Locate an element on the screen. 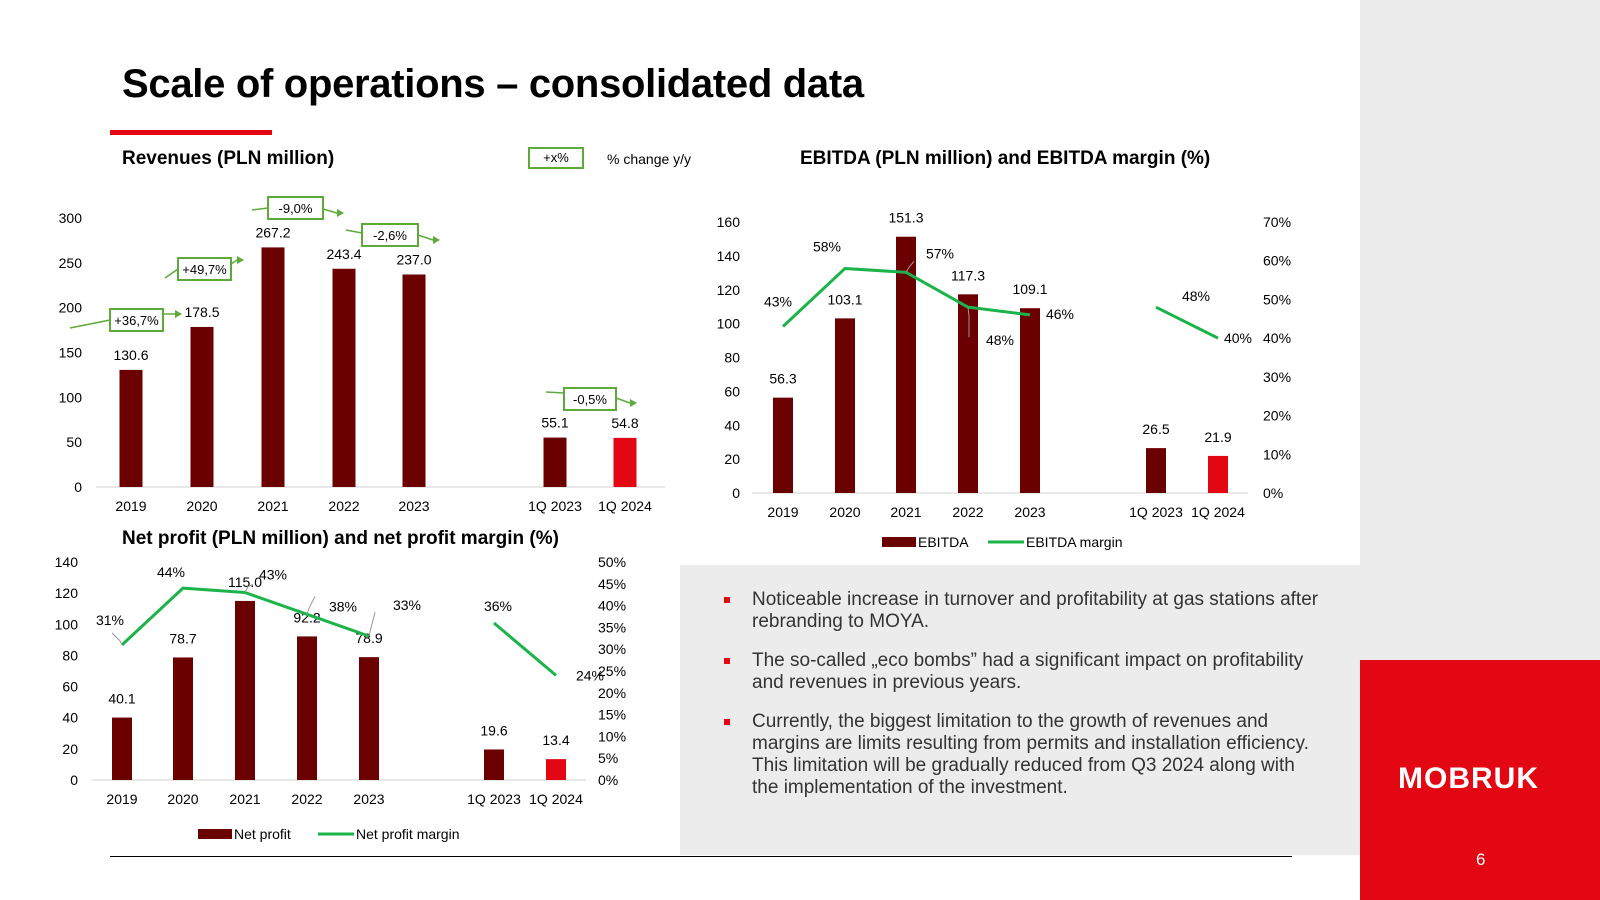 This screenshot has width=1600, height=900. change-arrow-in is located at coordinates (90, 324).